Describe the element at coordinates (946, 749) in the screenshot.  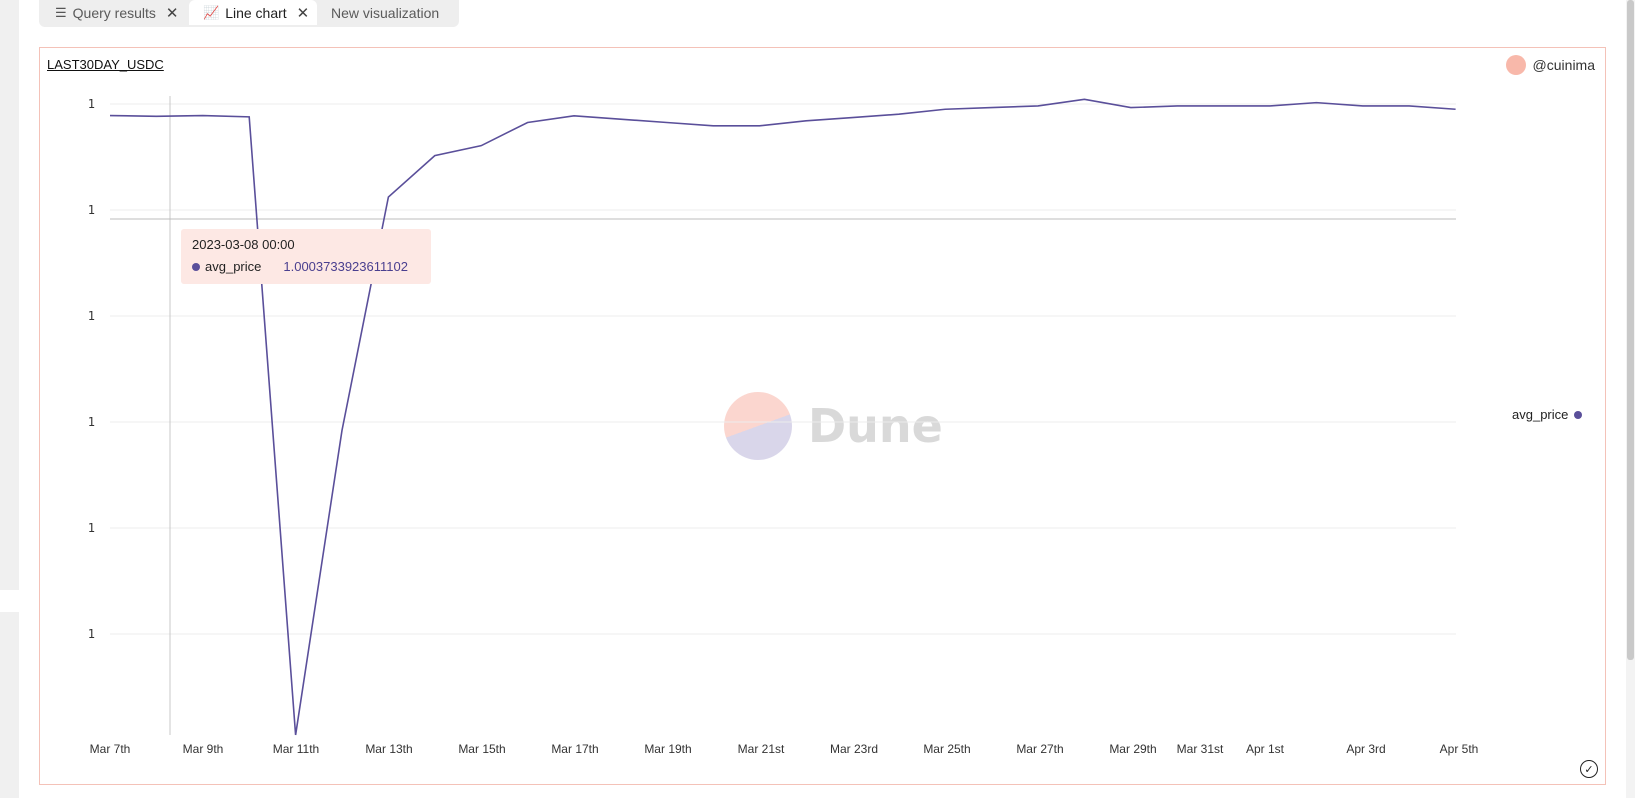
I see `x-tick-label: Mar 25th` at that location.